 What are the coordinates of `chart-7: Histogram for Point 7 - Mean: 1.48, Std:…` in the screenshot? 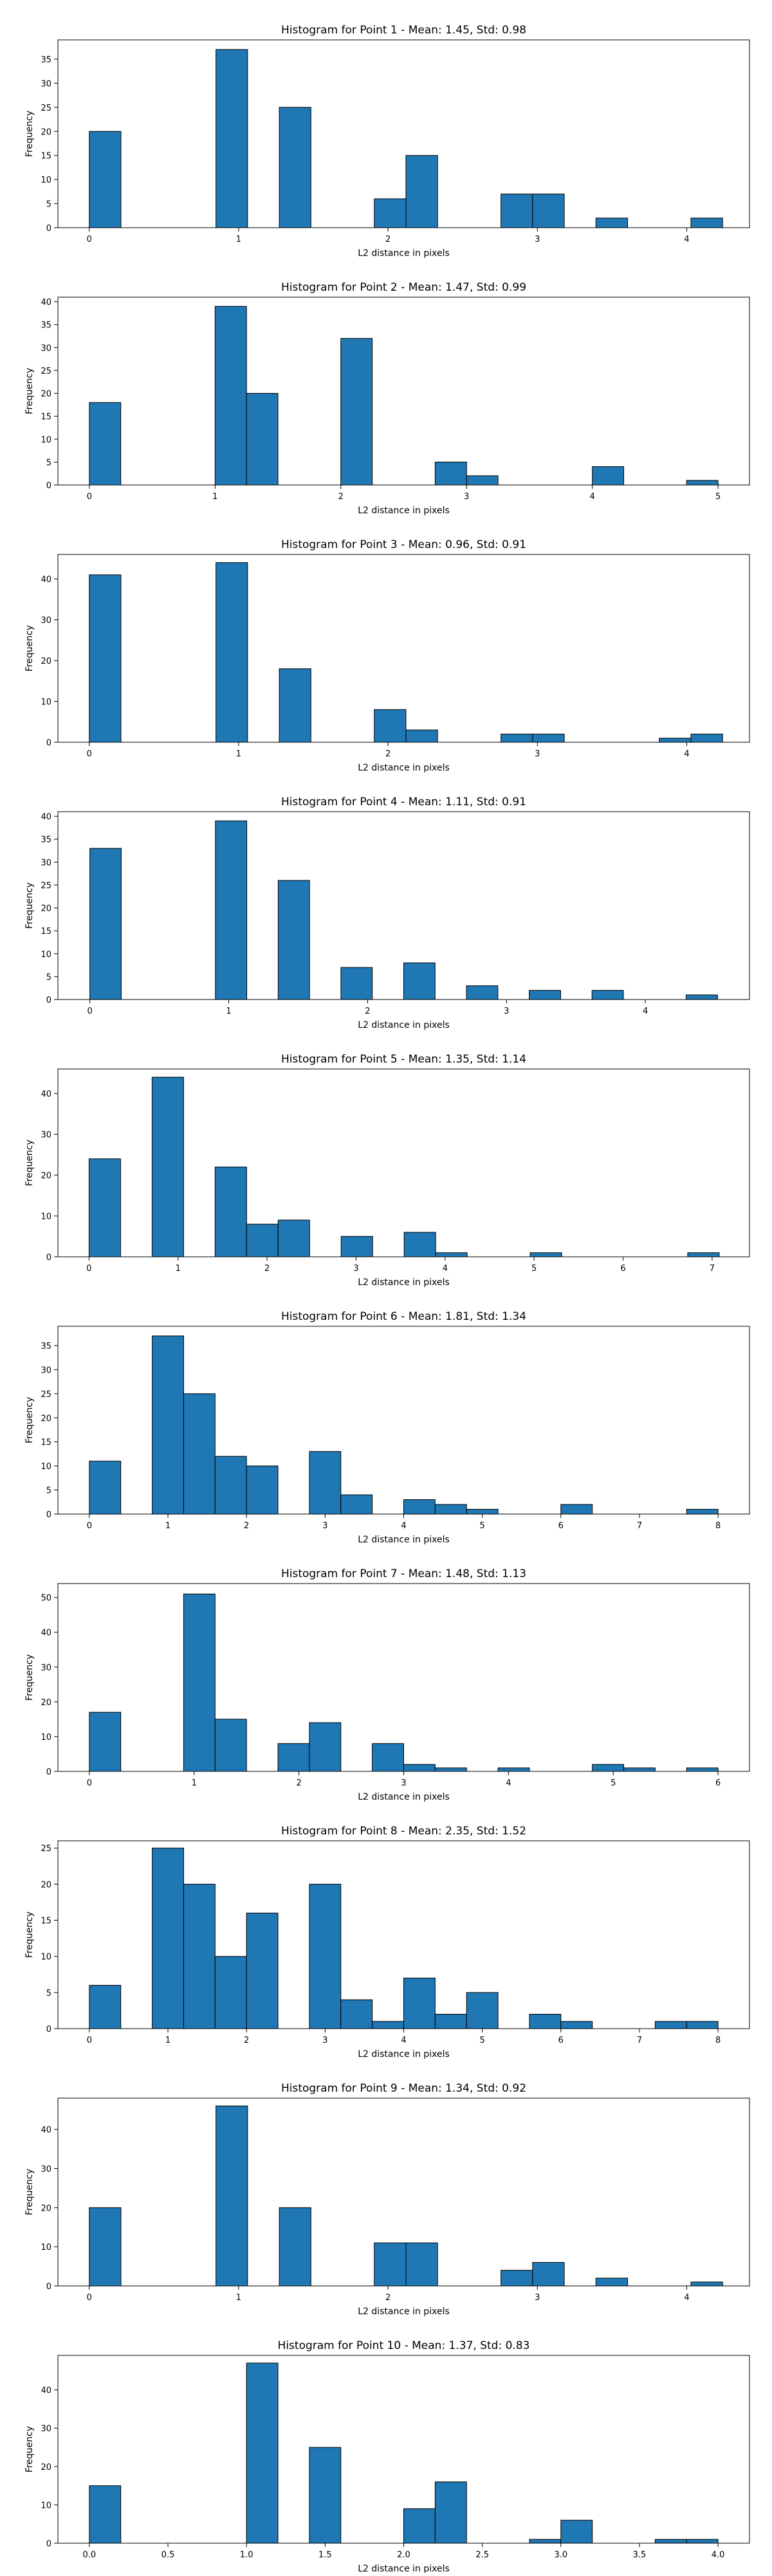 It's located at (387, 1685).